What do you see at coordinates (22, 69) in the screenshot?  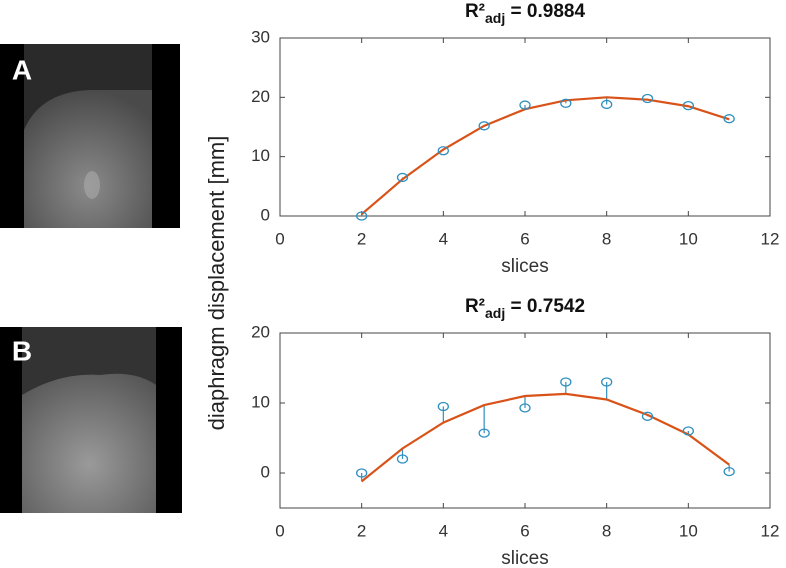 I see `panel-label: A` at bounding box center [22, 69].